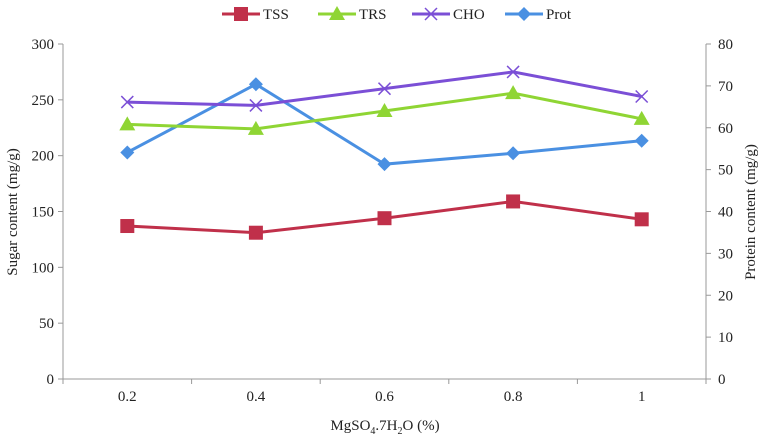 The image size is (765, 438). Describe the element at coordinates (276, 15) in the screenshot. I see `legend-label: TSS` at that location.